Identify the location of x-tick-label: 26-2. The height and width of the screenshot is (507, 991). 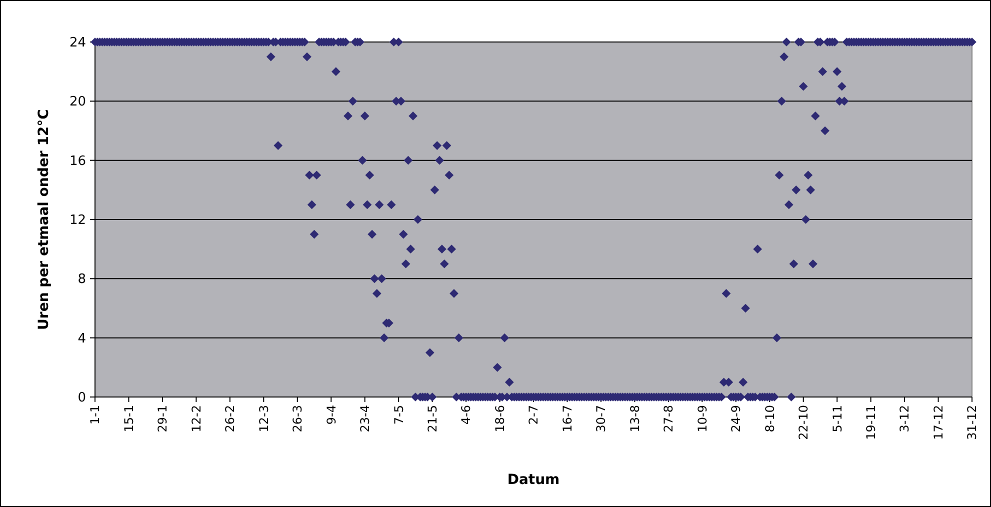
(230, 418).